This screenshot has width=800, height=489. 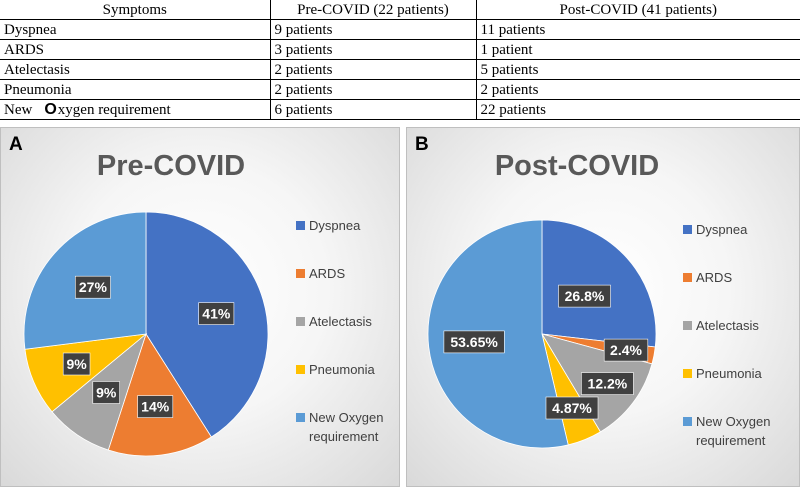 I want to click on data-label-pneumonia: 9%, so click(x=76, y=364).